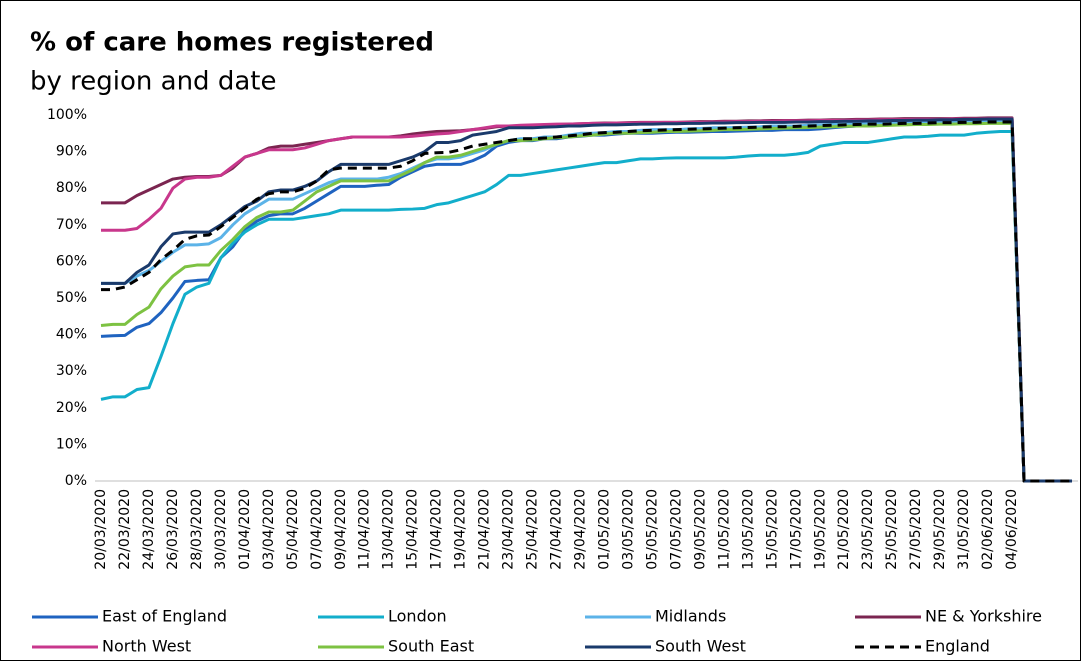  What do you see at coordinates (67, 115) in the screenshot?
I see `y-tick-label: 100%` at bounding box center [67, 115].